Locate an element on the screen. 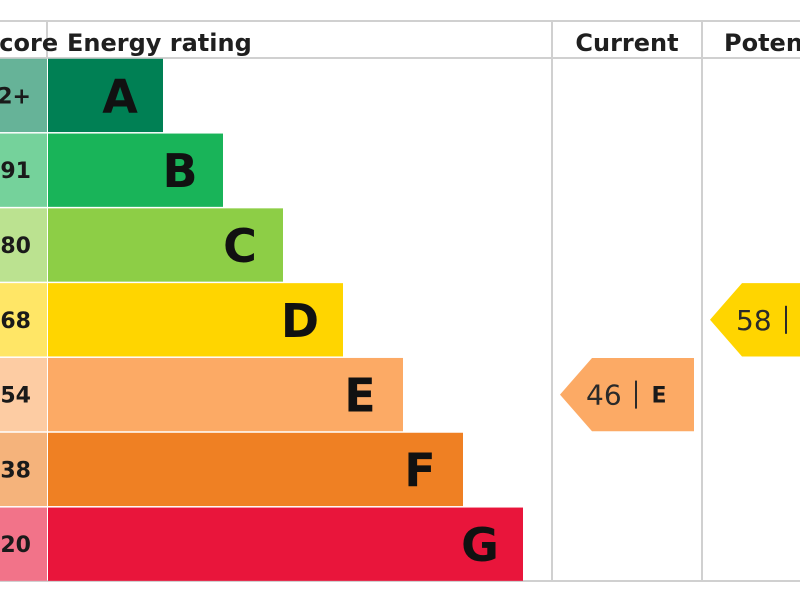 The image size is (800, 600). potential-value: 58 is located at coordinates (754, 320).